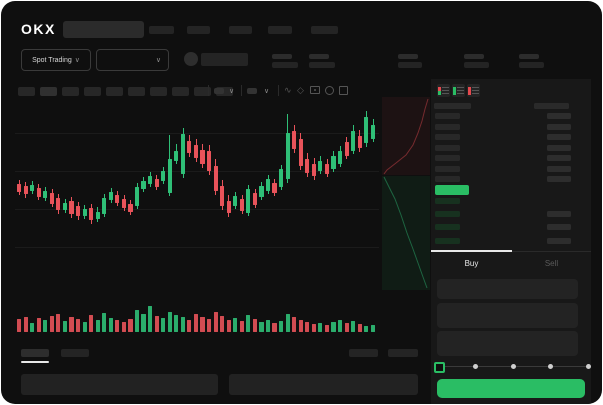 Image resolution: width=603 pixels, height=405 pixels. I want to click on pair-selector: ∨, so click(132, 60).